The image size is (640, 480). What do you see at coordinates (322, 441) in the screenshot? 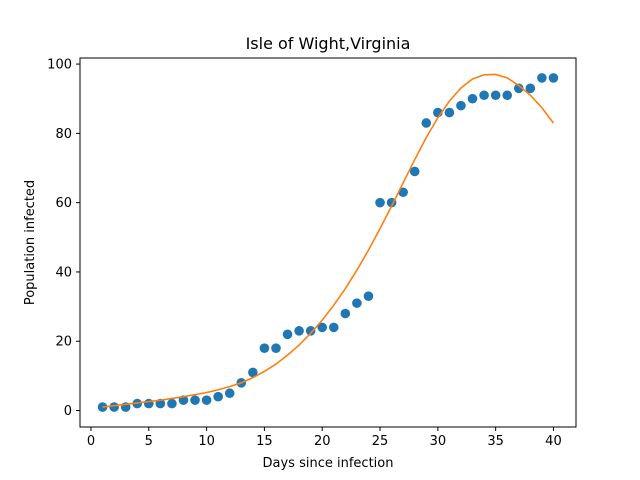
I see `x-tick-label: 20` at bounding box center [322, 441].